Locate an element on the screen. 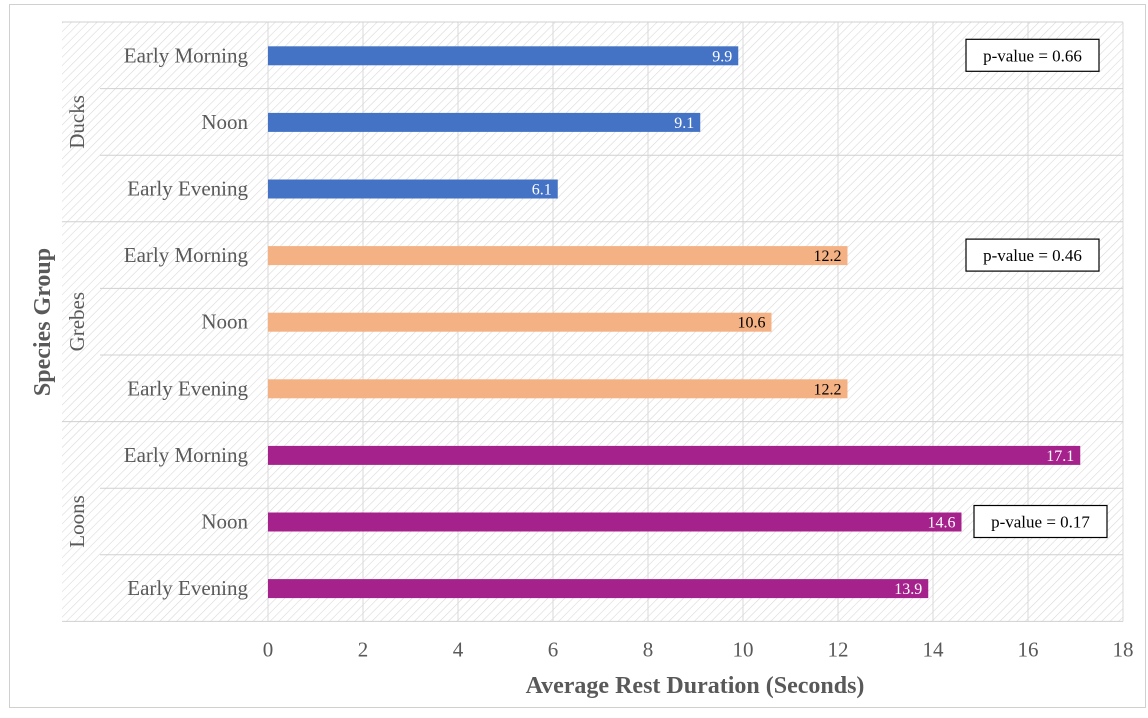 Image resolution: width=1148 pixels, height=718 pixels. p-value-text: p-value = 0.66 is located at coordinates (1032, 55).